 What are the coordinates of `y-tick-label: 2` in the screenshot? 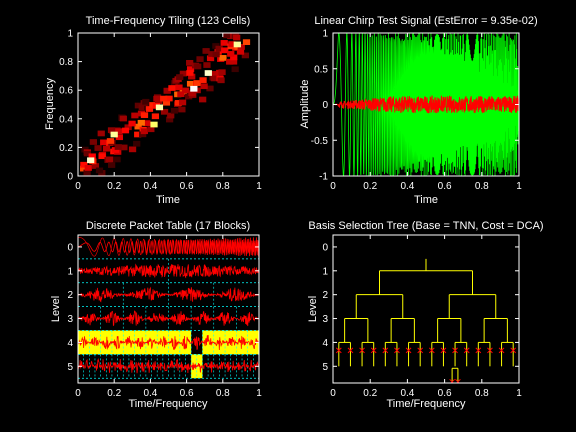 It's located at (325, 295).